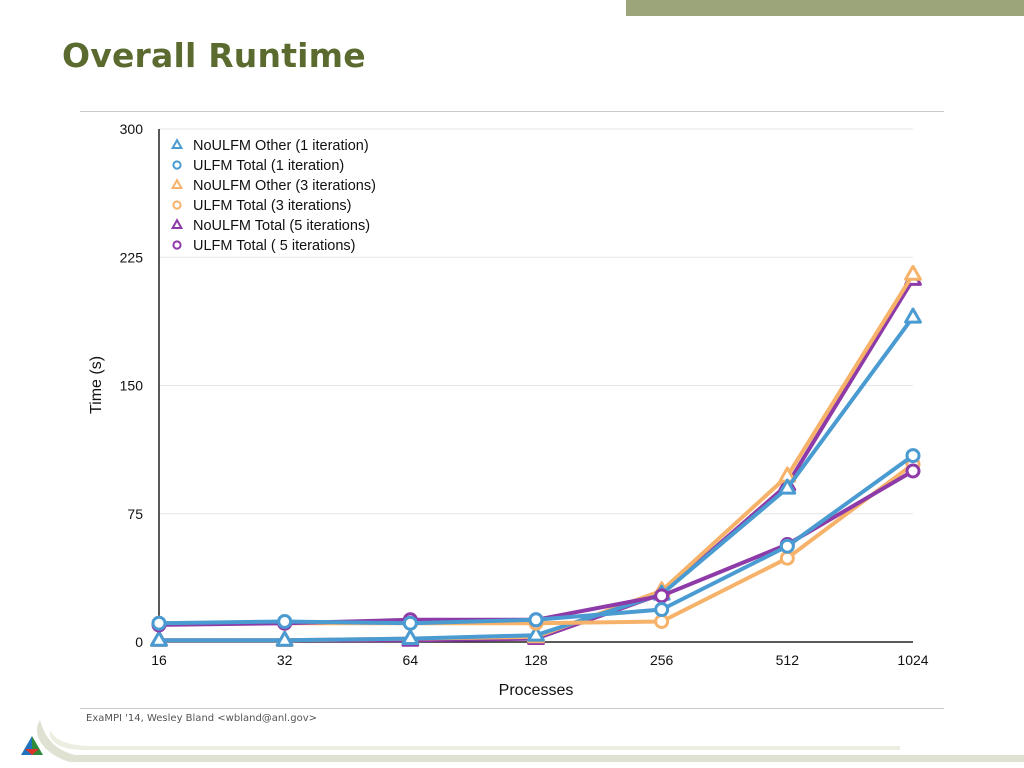  I want to click on y-tick-label: 75, so click(135, 514).